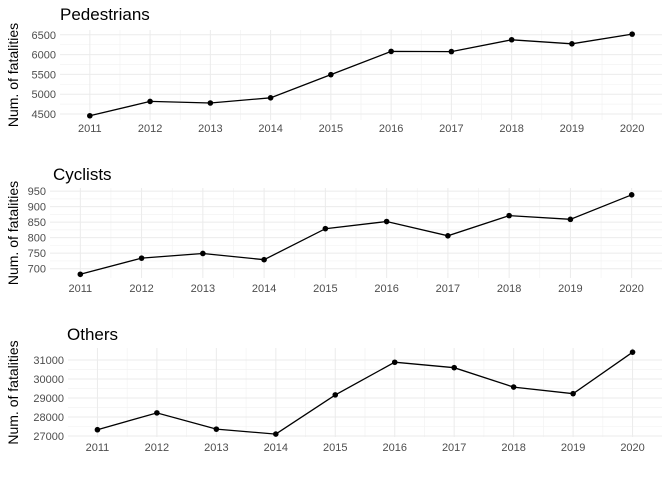 The image size is (672, 480). I want to click on y-tick-label: 900, so click(37, 208).